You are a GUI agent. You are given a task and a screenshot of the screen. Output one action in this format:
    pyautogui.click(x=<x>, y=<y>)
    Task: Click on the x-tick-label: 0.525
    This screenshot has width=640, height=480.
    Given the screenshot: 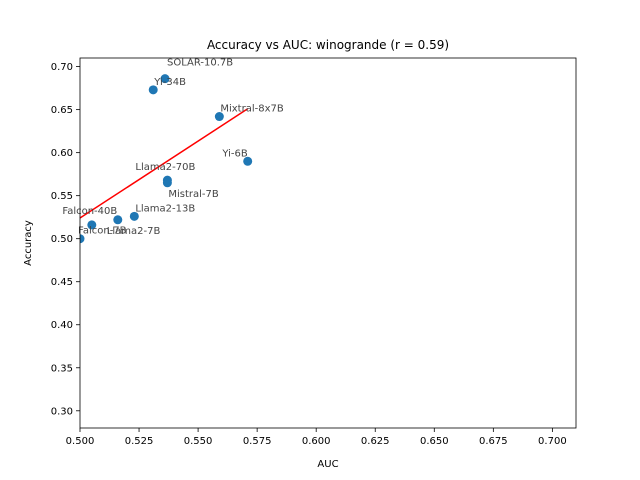 What is the action you would take?
    pyautogui.click(x=139, y=441)
    